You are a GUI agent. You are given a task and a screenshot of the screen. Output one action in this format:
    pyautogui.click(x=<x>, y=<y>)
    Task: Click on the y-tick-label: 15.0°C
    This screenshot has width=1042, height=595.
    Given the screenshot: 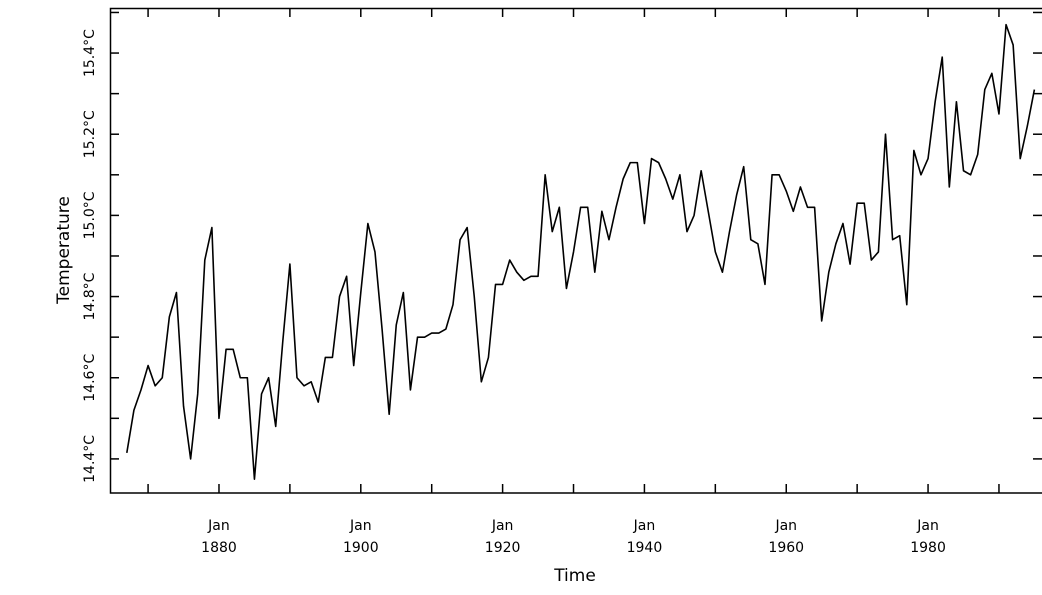 What is the action you would take?
    pyautogui.click(x=90, y=215)
    